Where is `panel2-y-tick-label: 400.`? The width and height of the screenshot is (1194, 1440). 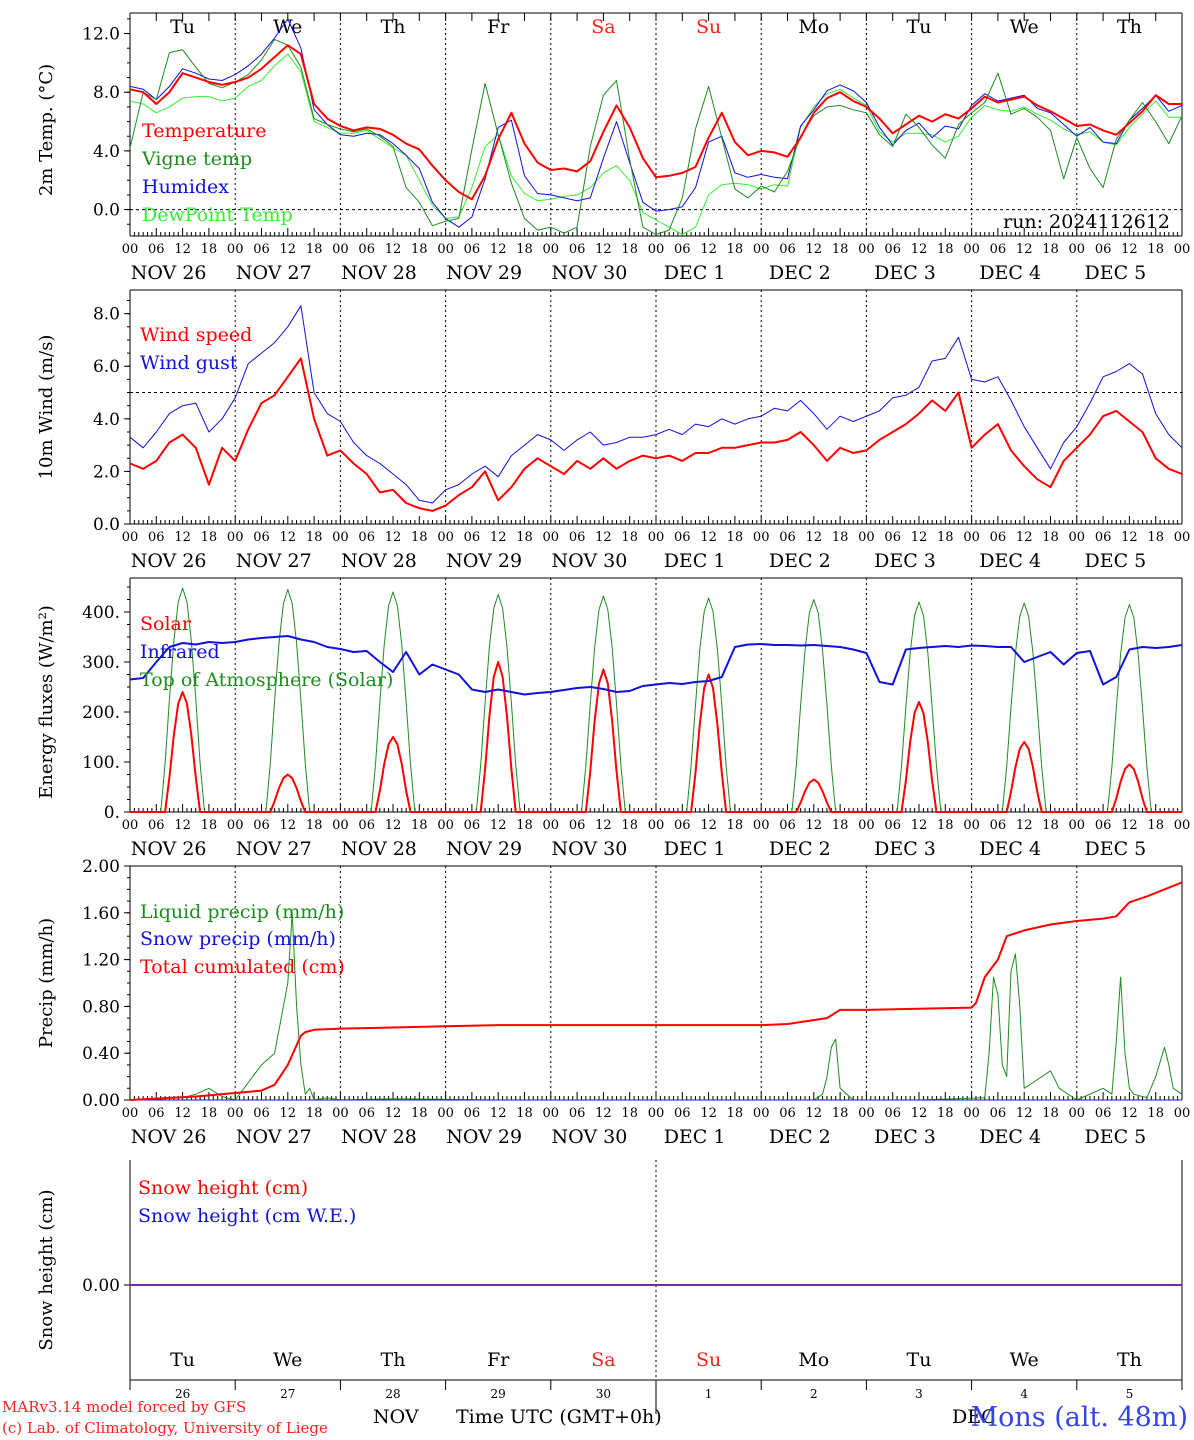
panel2-y-tick-label: 400. is located at coordinates (101, 613).